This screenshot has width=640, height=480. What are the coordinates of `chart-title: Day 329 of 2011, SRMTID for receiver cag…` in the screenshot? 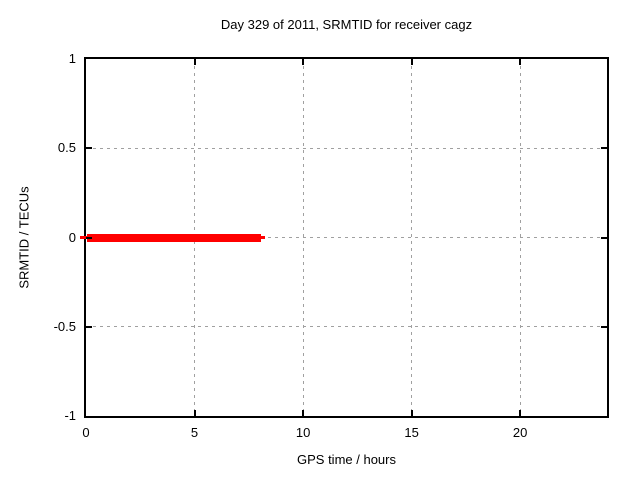 It's located at (346, 24).